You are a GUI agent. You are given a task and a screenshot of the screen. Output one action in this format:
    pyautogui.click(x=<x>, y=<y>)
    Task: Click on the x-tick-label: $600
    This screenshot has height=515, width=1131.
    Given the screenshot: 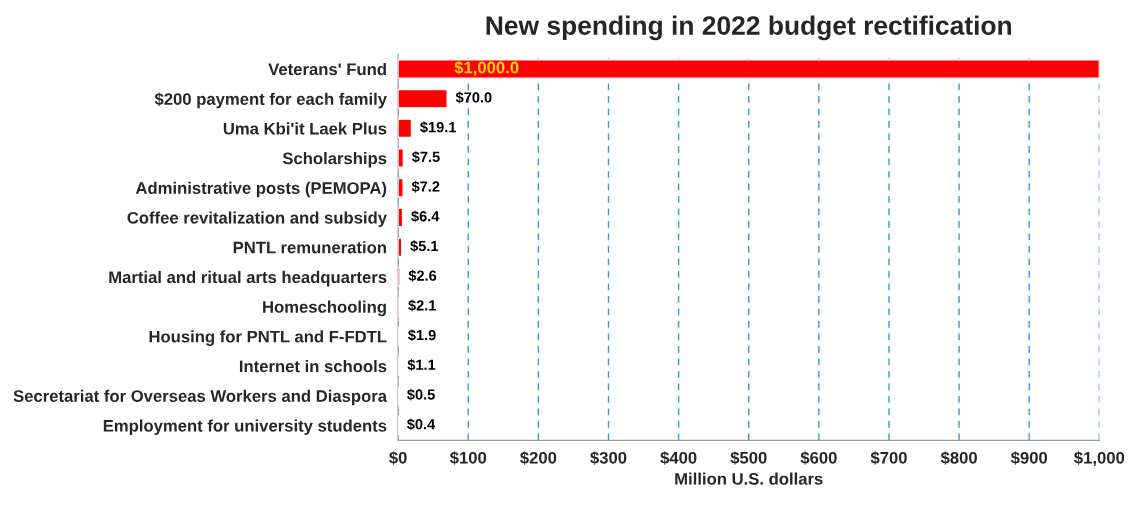 What is the action you would take?
    pyautogui.click(x=818, y=458)
    